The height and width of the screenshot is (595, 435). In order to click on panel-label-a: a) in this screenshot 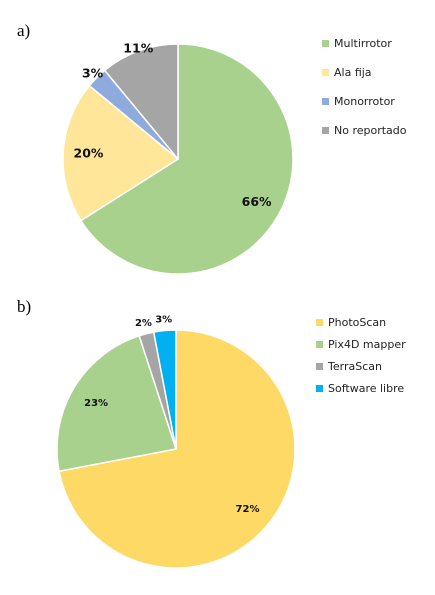, I will do `click(23, 30)`.